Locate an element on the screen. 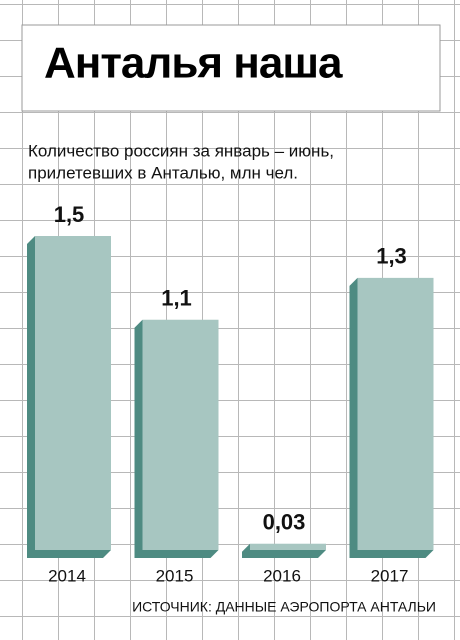 Image resolution: width=460 pixels, height=640 pixels. subtitle-line: Количество россиян за январь – июнь, is located at coordinates (181, 150).